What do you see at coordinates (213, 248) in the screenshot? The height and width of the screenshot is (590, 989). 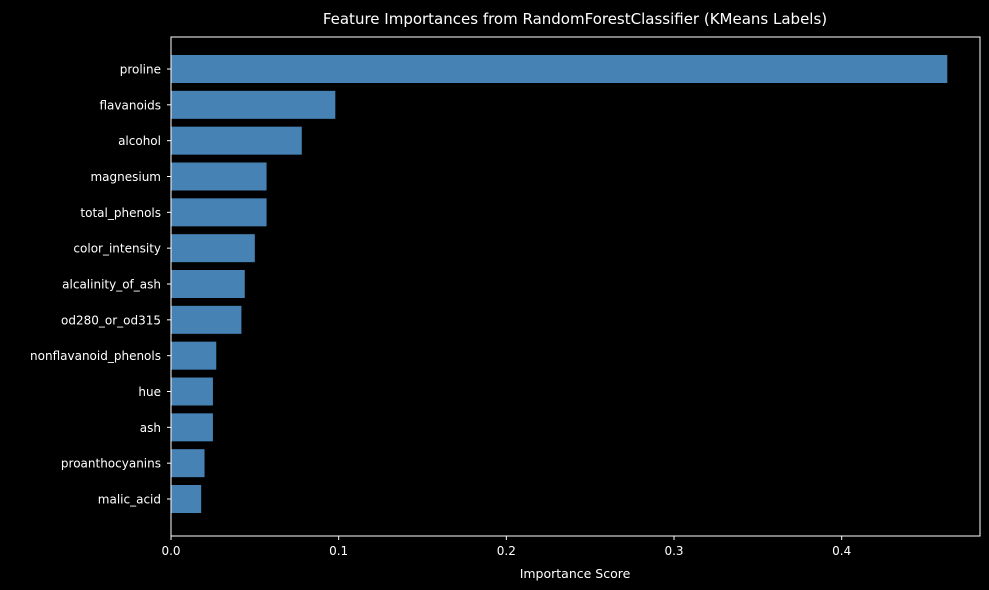 I see `bar-color-intensity` at bounding box center [213, 248].